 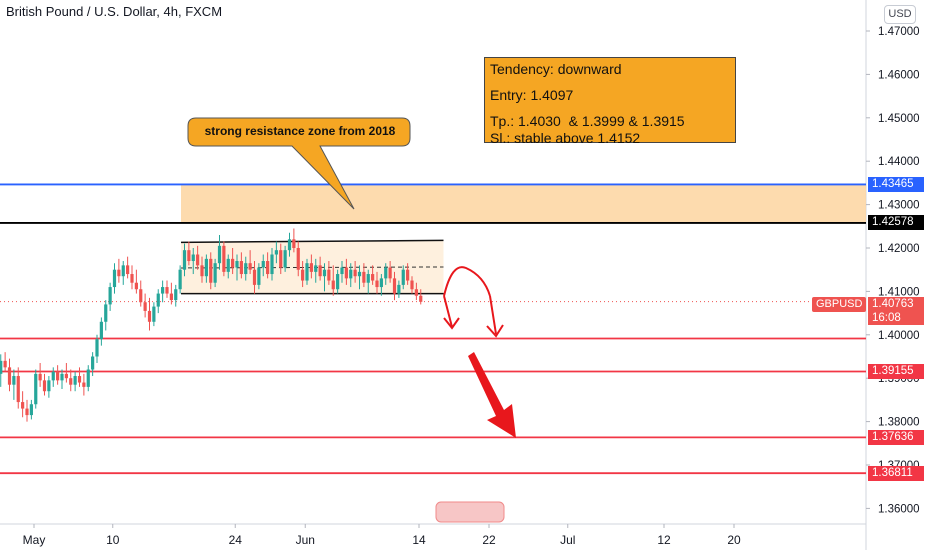 What do you see at coordinates (899, 423) in the screenshot?
I see `price-axis-label: 1.38000` at bounding box center [899, 423].